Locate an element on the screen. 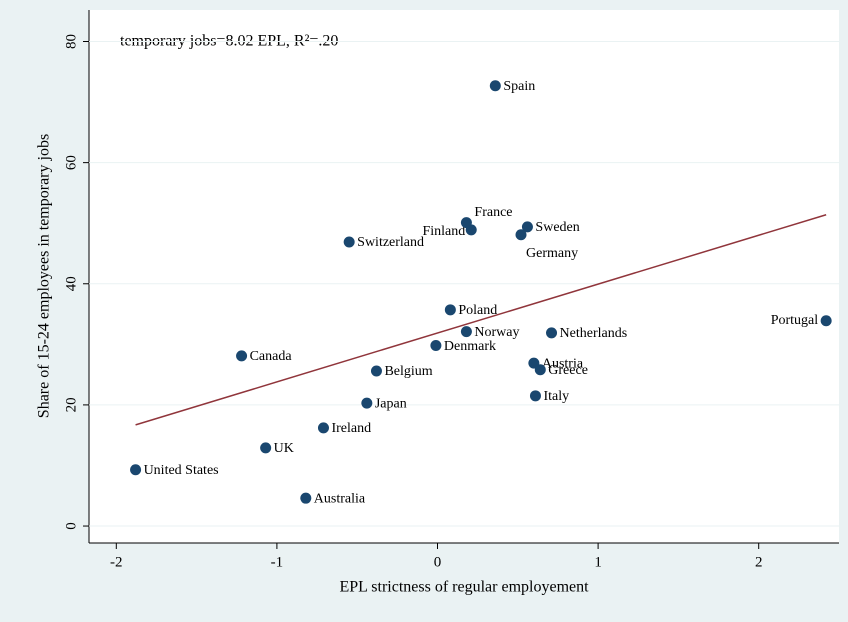 The width and height of the screenshot is (848, 622). x-axis-label: EPL strictness of regular employement is located at coordinates (464, 587).